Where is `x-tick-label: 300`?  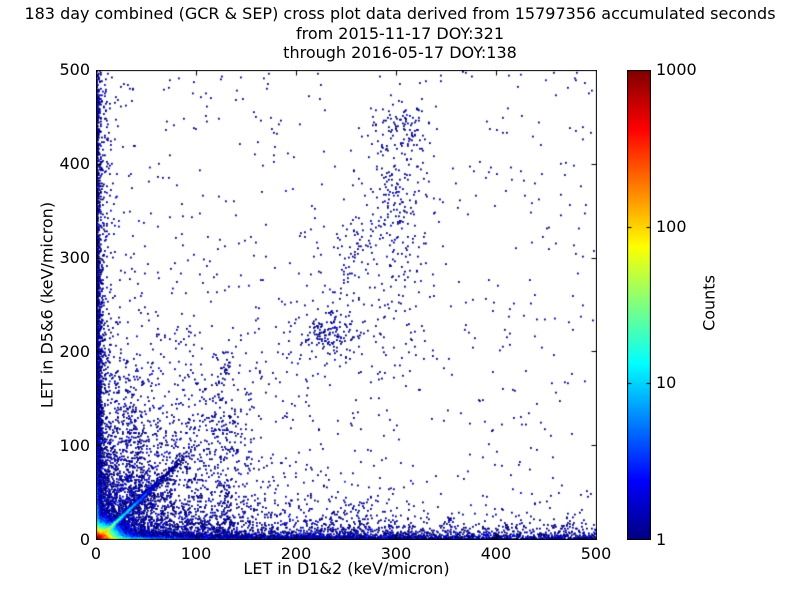 x-tick-label: 300 is located at coordinates (396, 553).